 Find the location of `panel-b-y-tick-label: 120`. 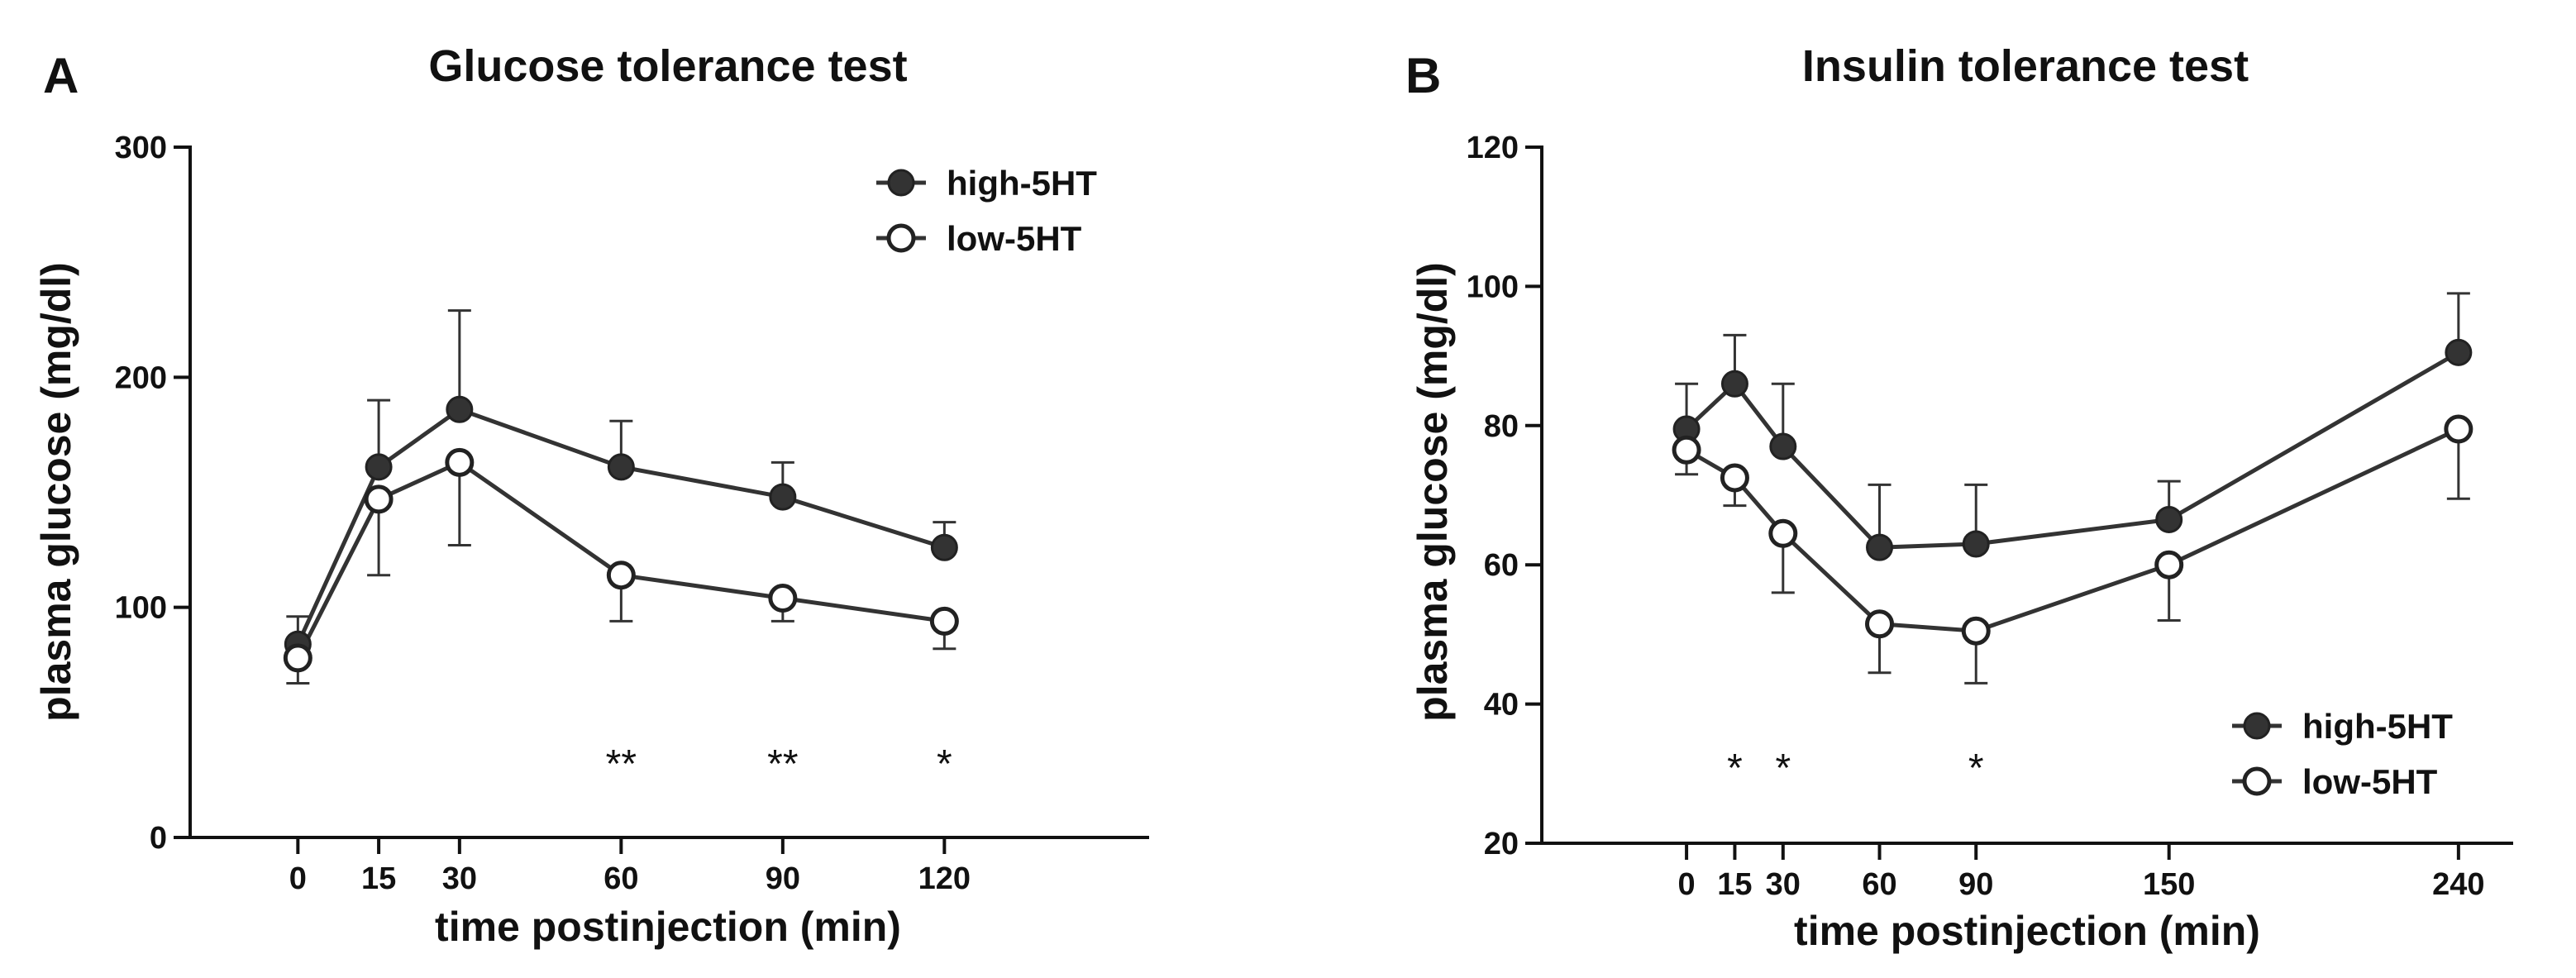

panel-b-y-tick-label: 120 is located at coordinates (1493, 148).